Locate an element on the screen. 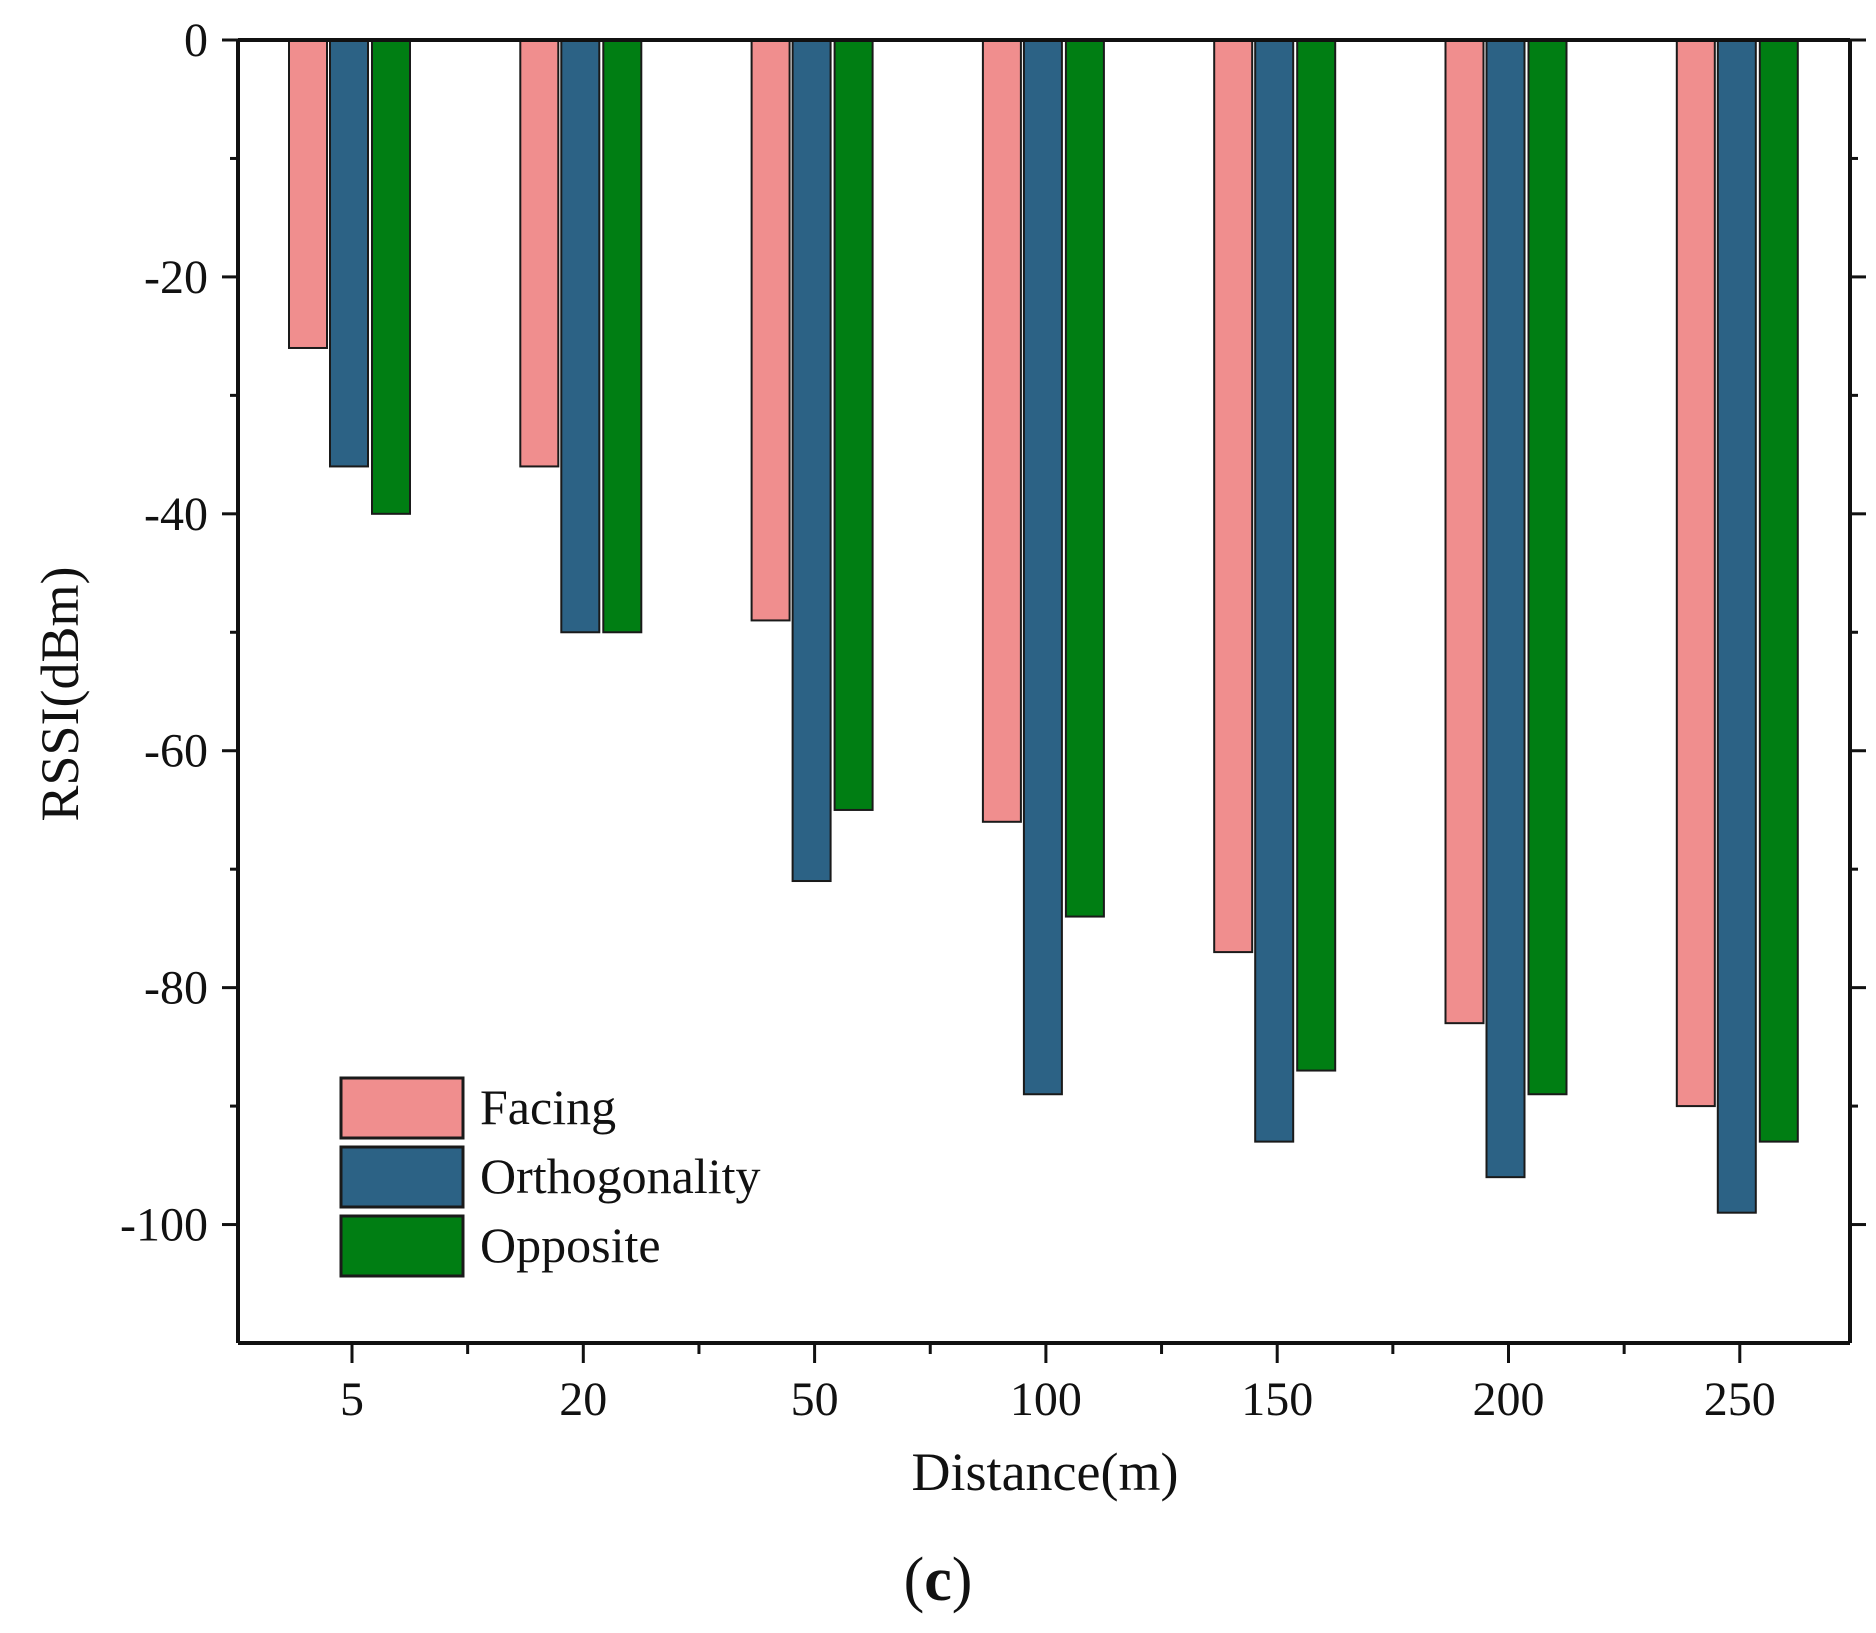  panel-label-letter: c is located at coordinates (938, 1580).